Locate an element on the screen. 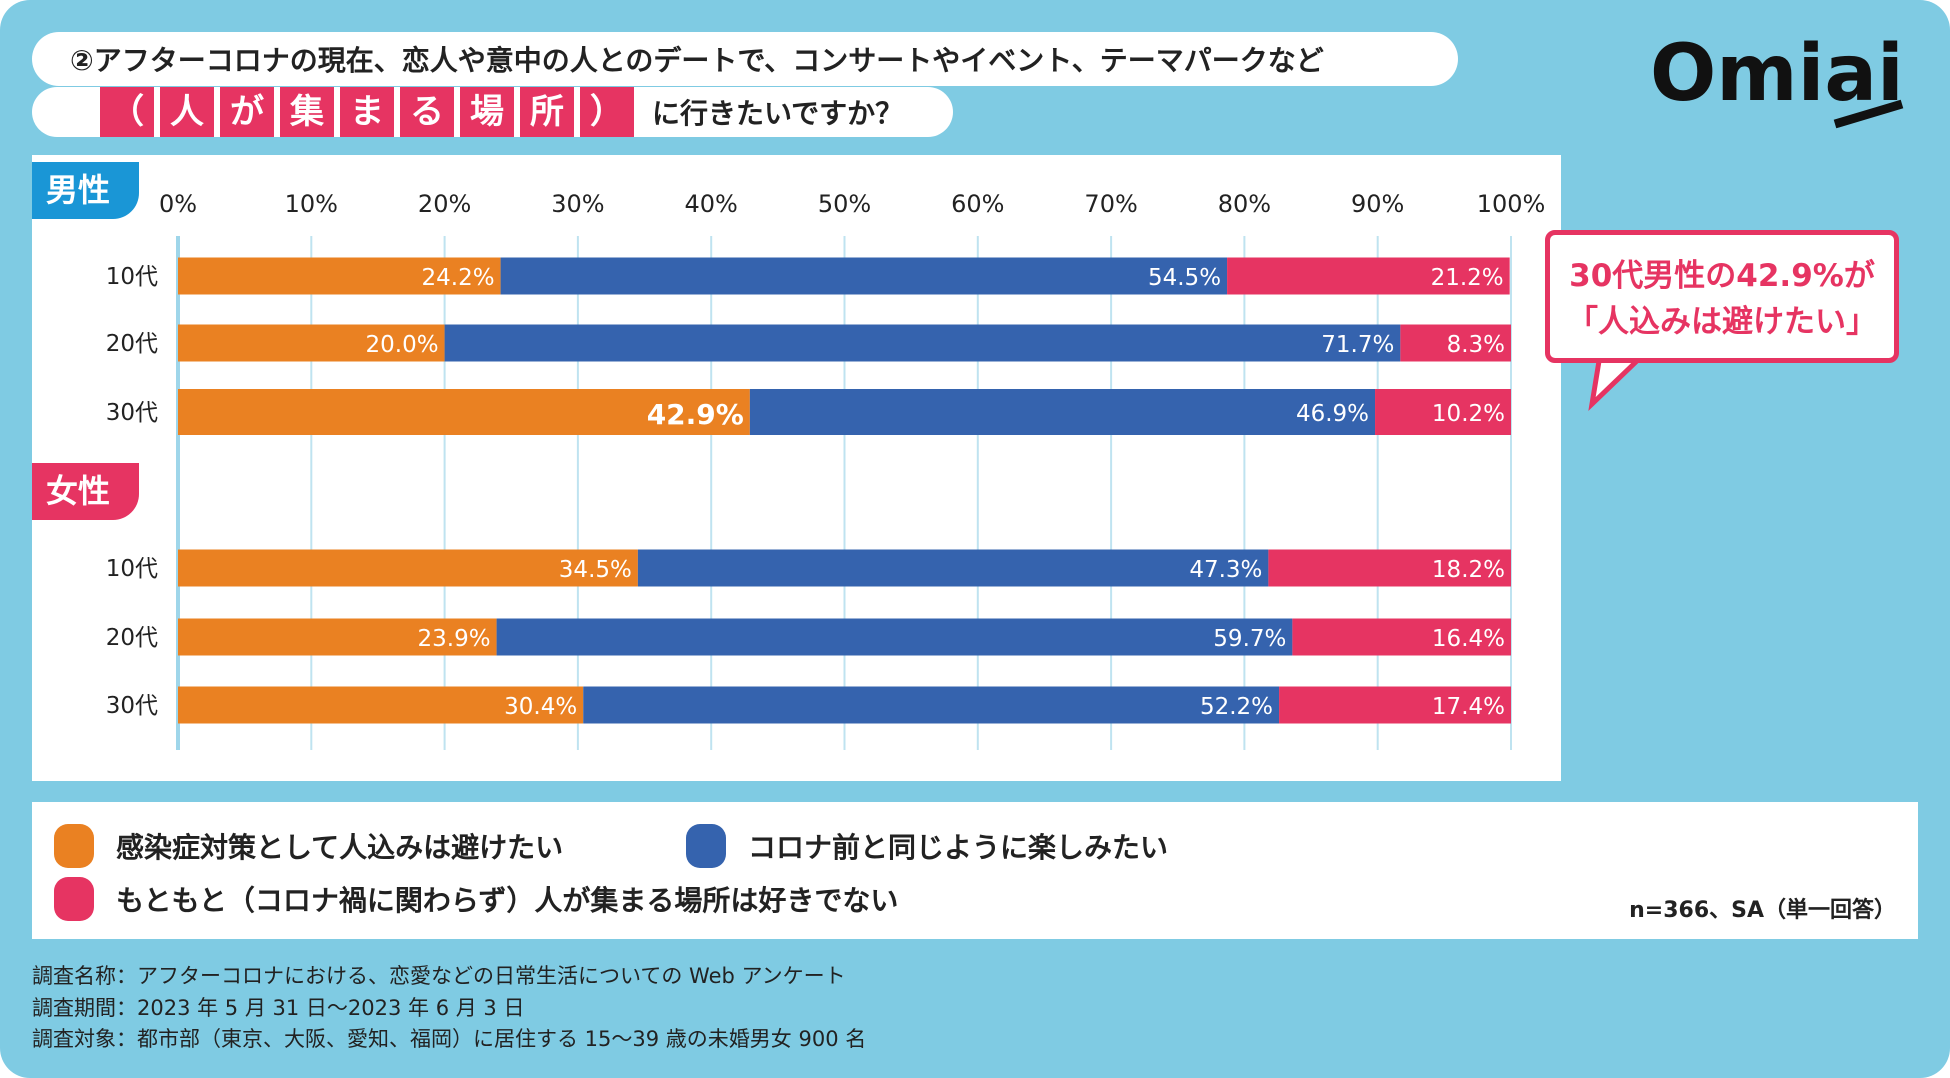  callout-line1: 30代男性の42.9%が is located at coordinates (1722, 276).